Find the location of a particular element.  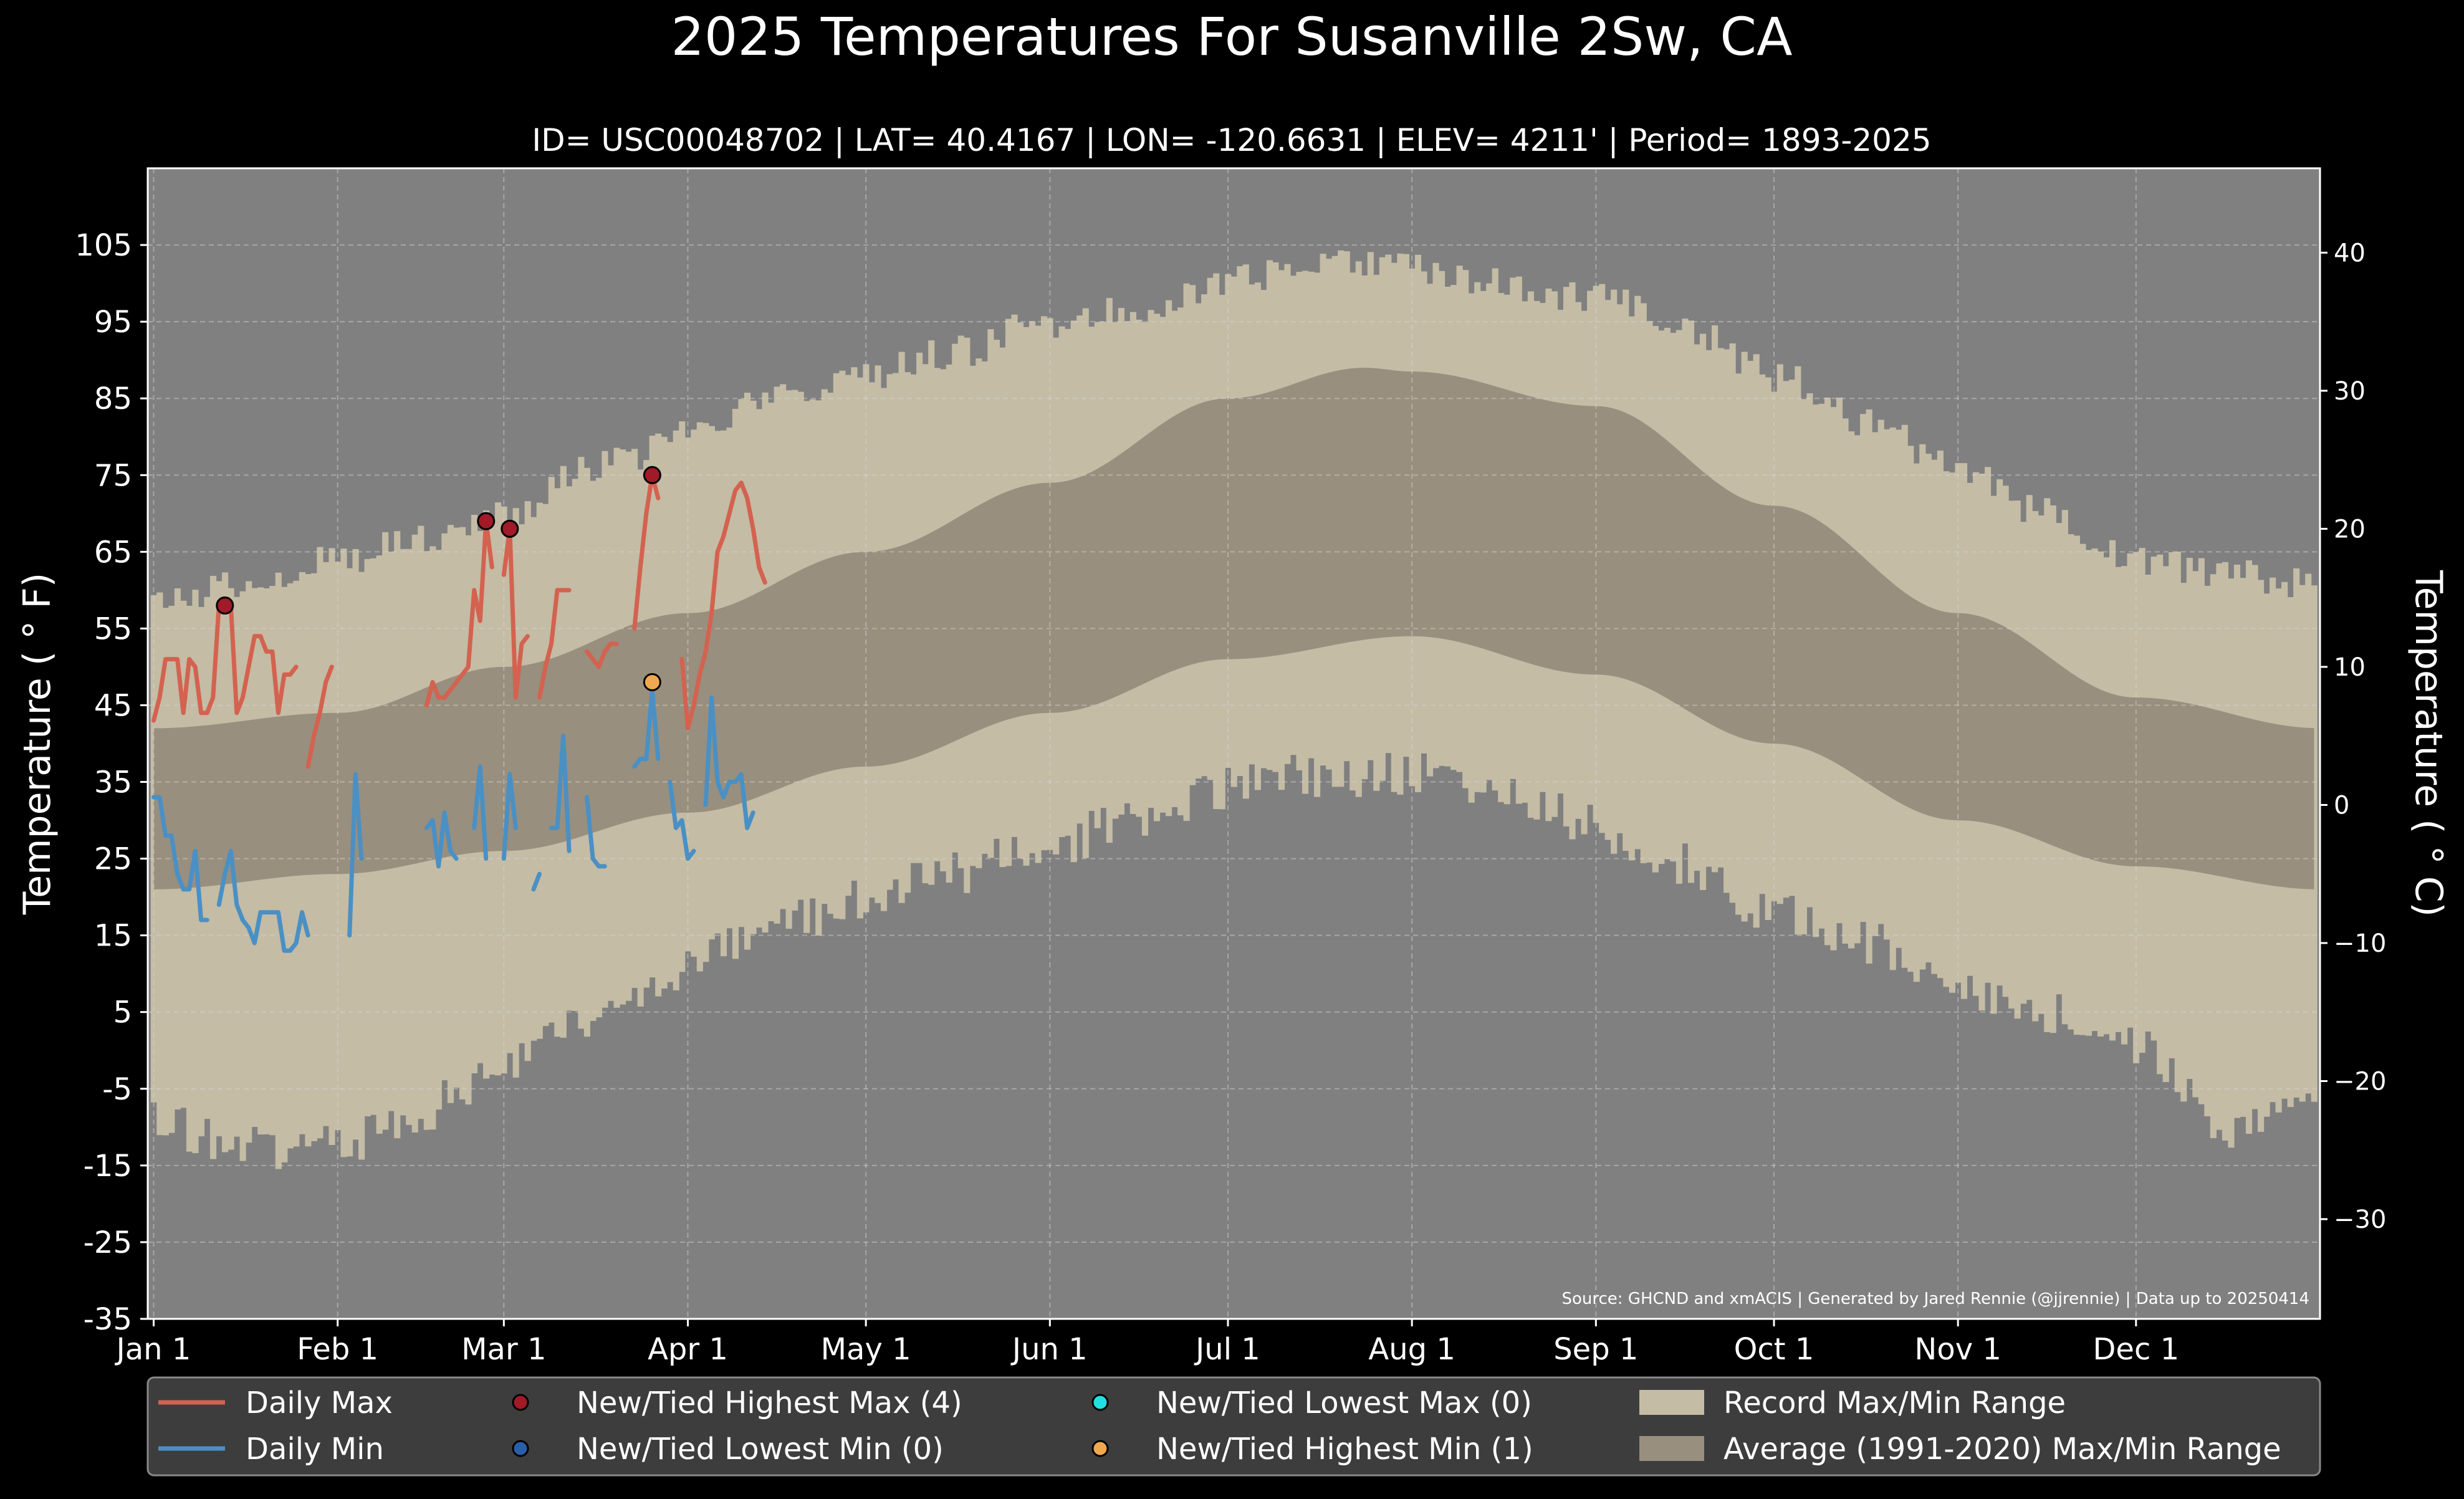

y-tick-label: 15 is located at coordinates (113, 936).